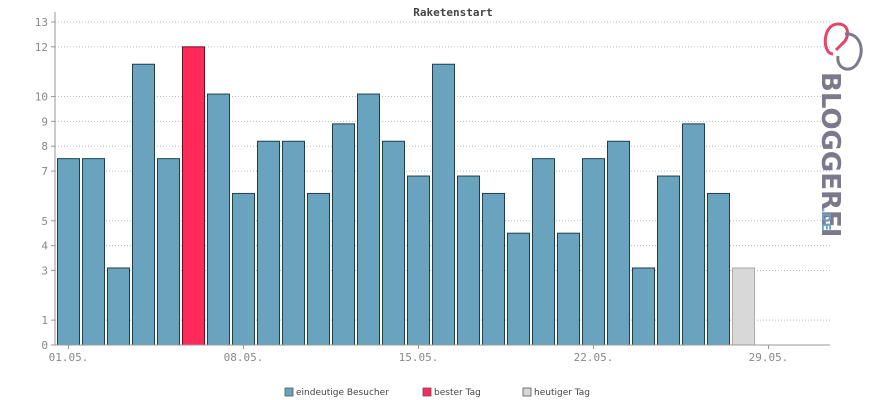 Image resolution: width=870 pixels, height=400 pixels. What do you see at coordinates (44, 345) in the screenshot?
I see `y-tick-label: 0` at bounding box center [44, 345].